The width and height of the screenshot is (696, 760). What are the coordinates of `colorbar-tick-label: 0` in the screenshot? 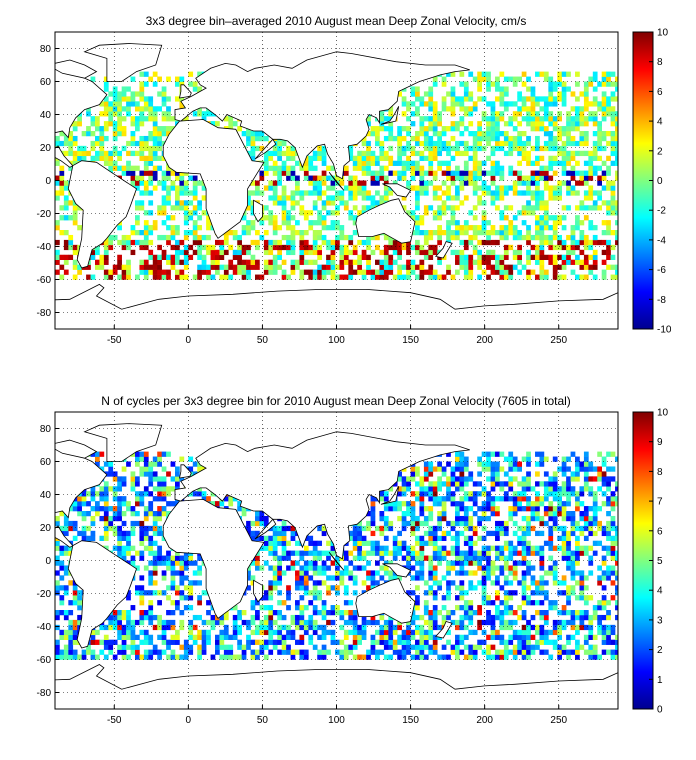 It's located at (660, 181).